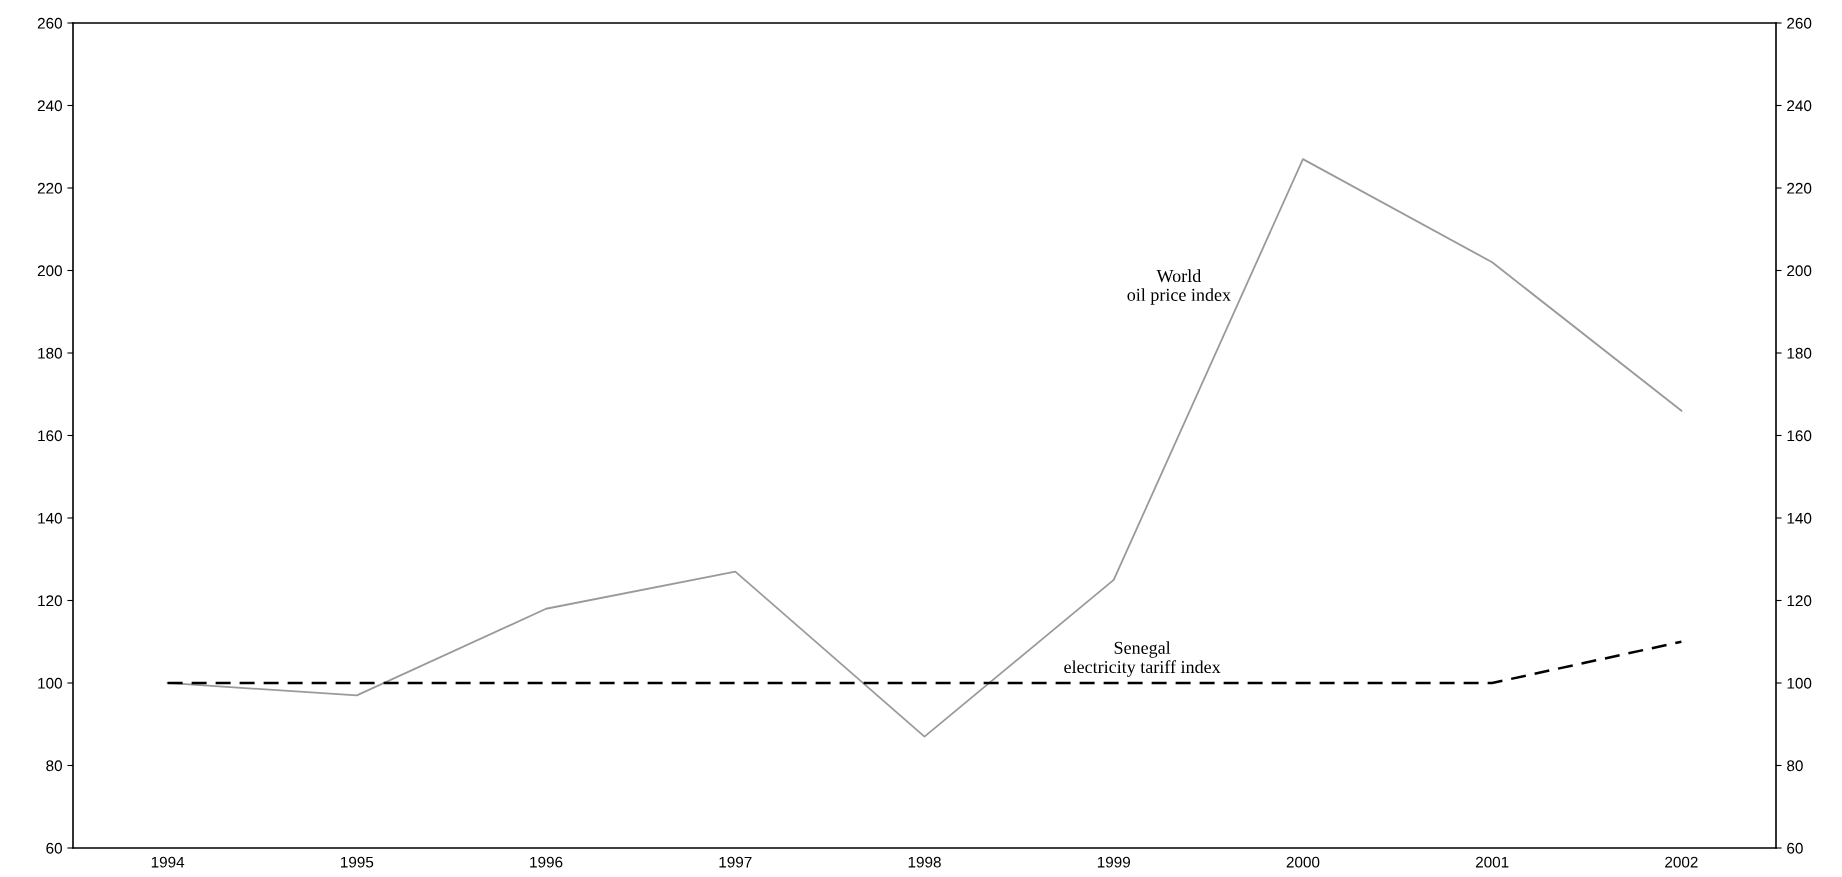  I want to click on y2-tick-label: 160, so click(1799, 436).